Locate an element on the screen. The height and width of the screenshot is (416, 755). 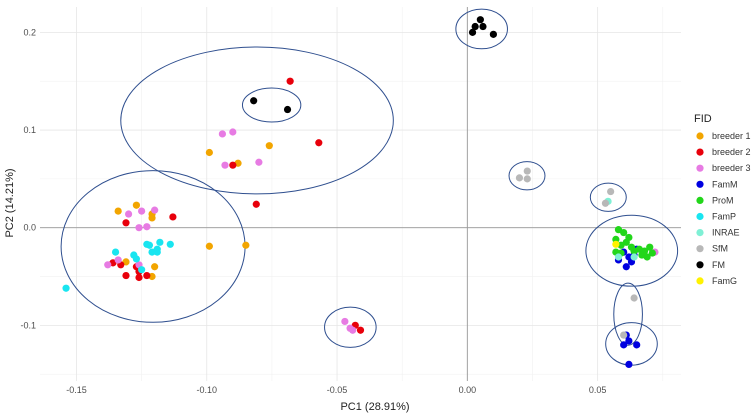
legend-label-breeder-1: breeder 1 is located at coordinates (731, 136).